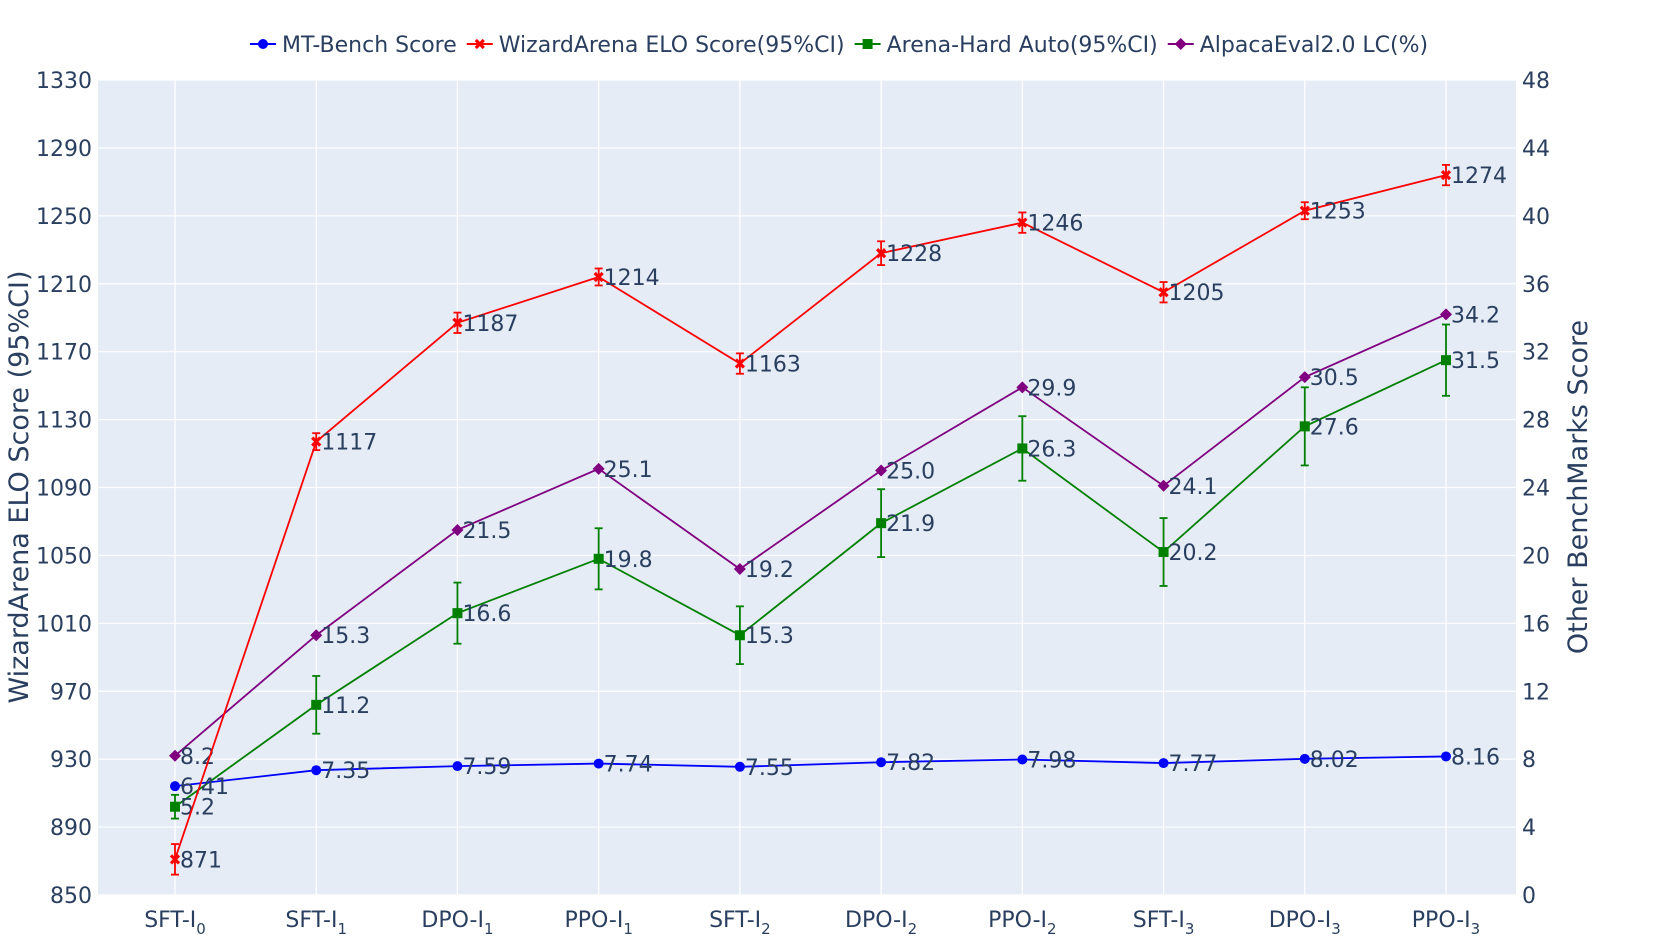 The height and width of the screenshot is (949, 1661). What do you see at coordinates (1475, 361) in the screenshot?
I see `data-label: 31.5` at bounding box center [1475, 361].